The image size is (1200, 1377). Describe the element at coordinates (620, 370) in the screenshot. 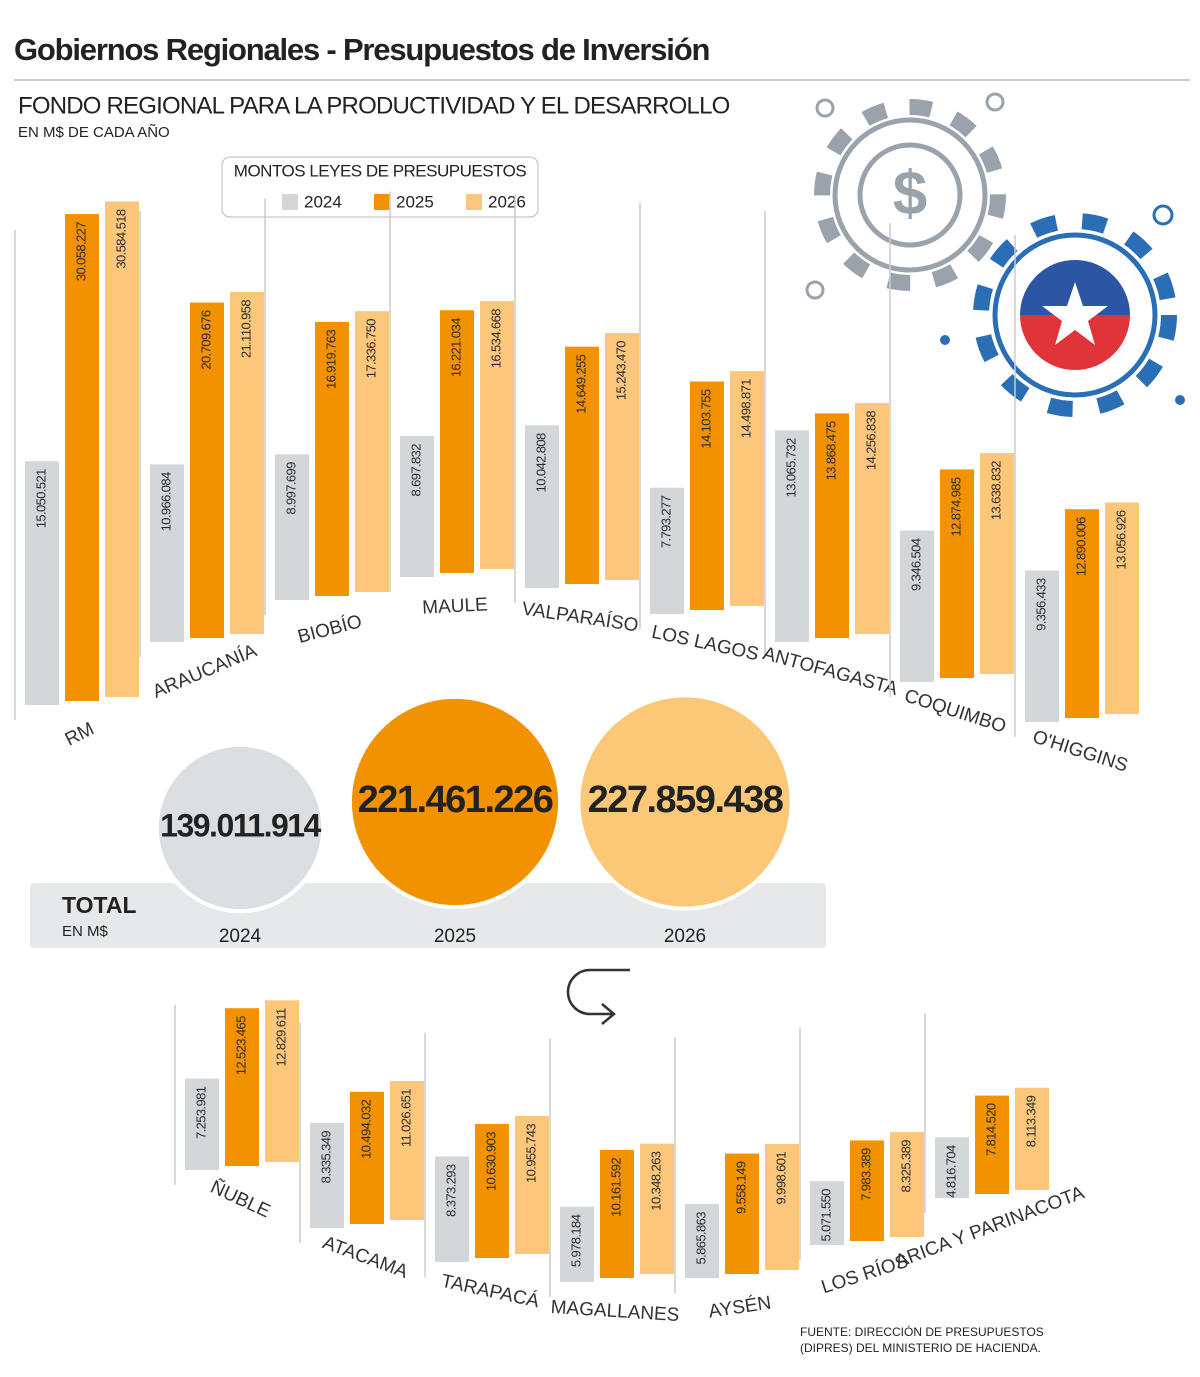

I see `value-label: 15.243.470` at that location.